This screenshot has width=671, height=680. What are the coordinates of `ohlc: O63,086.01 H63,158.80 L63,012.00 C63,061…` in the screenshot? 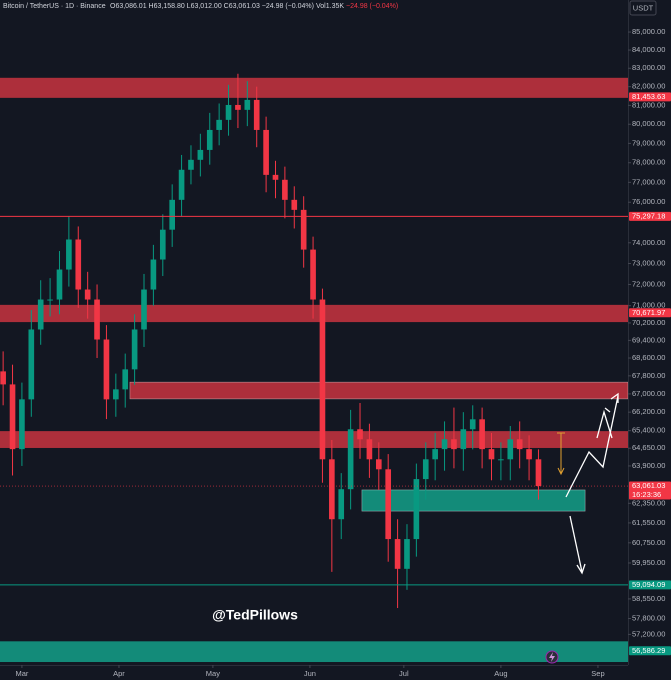 It's located at (212, 6).